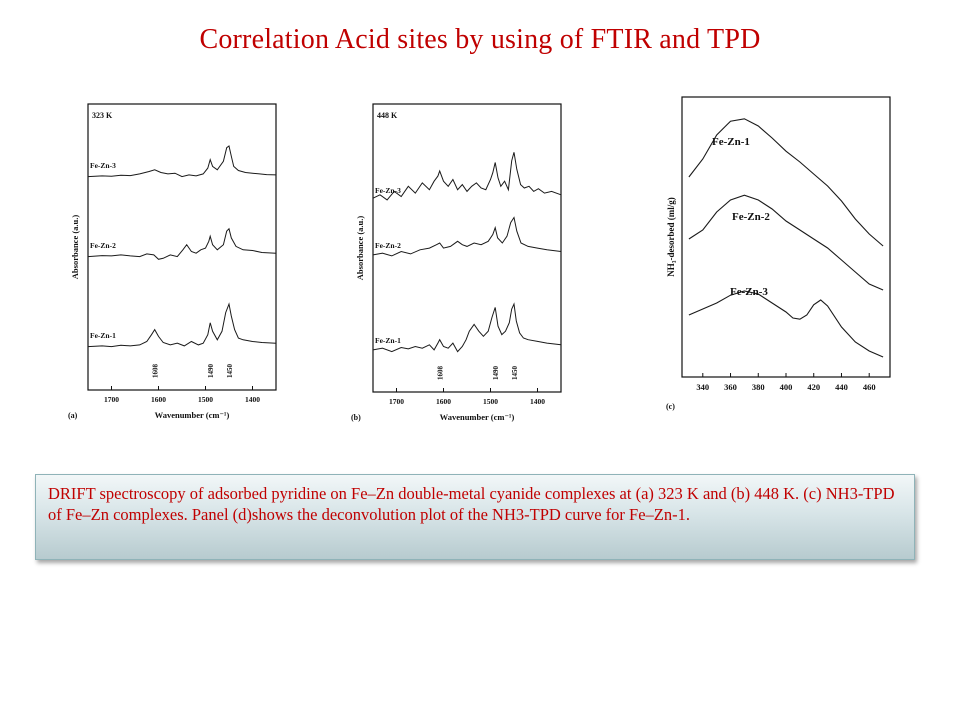  Describe the element at coordinates (356, 417) in the screenshot. I see `ftir-448k-panel-label: (b)` at that location.